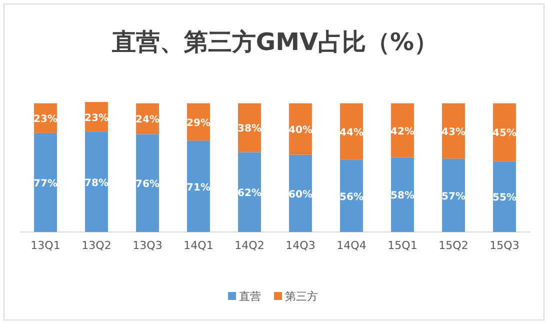  Describe the element at coordinates (198, 123) in the screenshot. I see `data-label: 29%` at that location.